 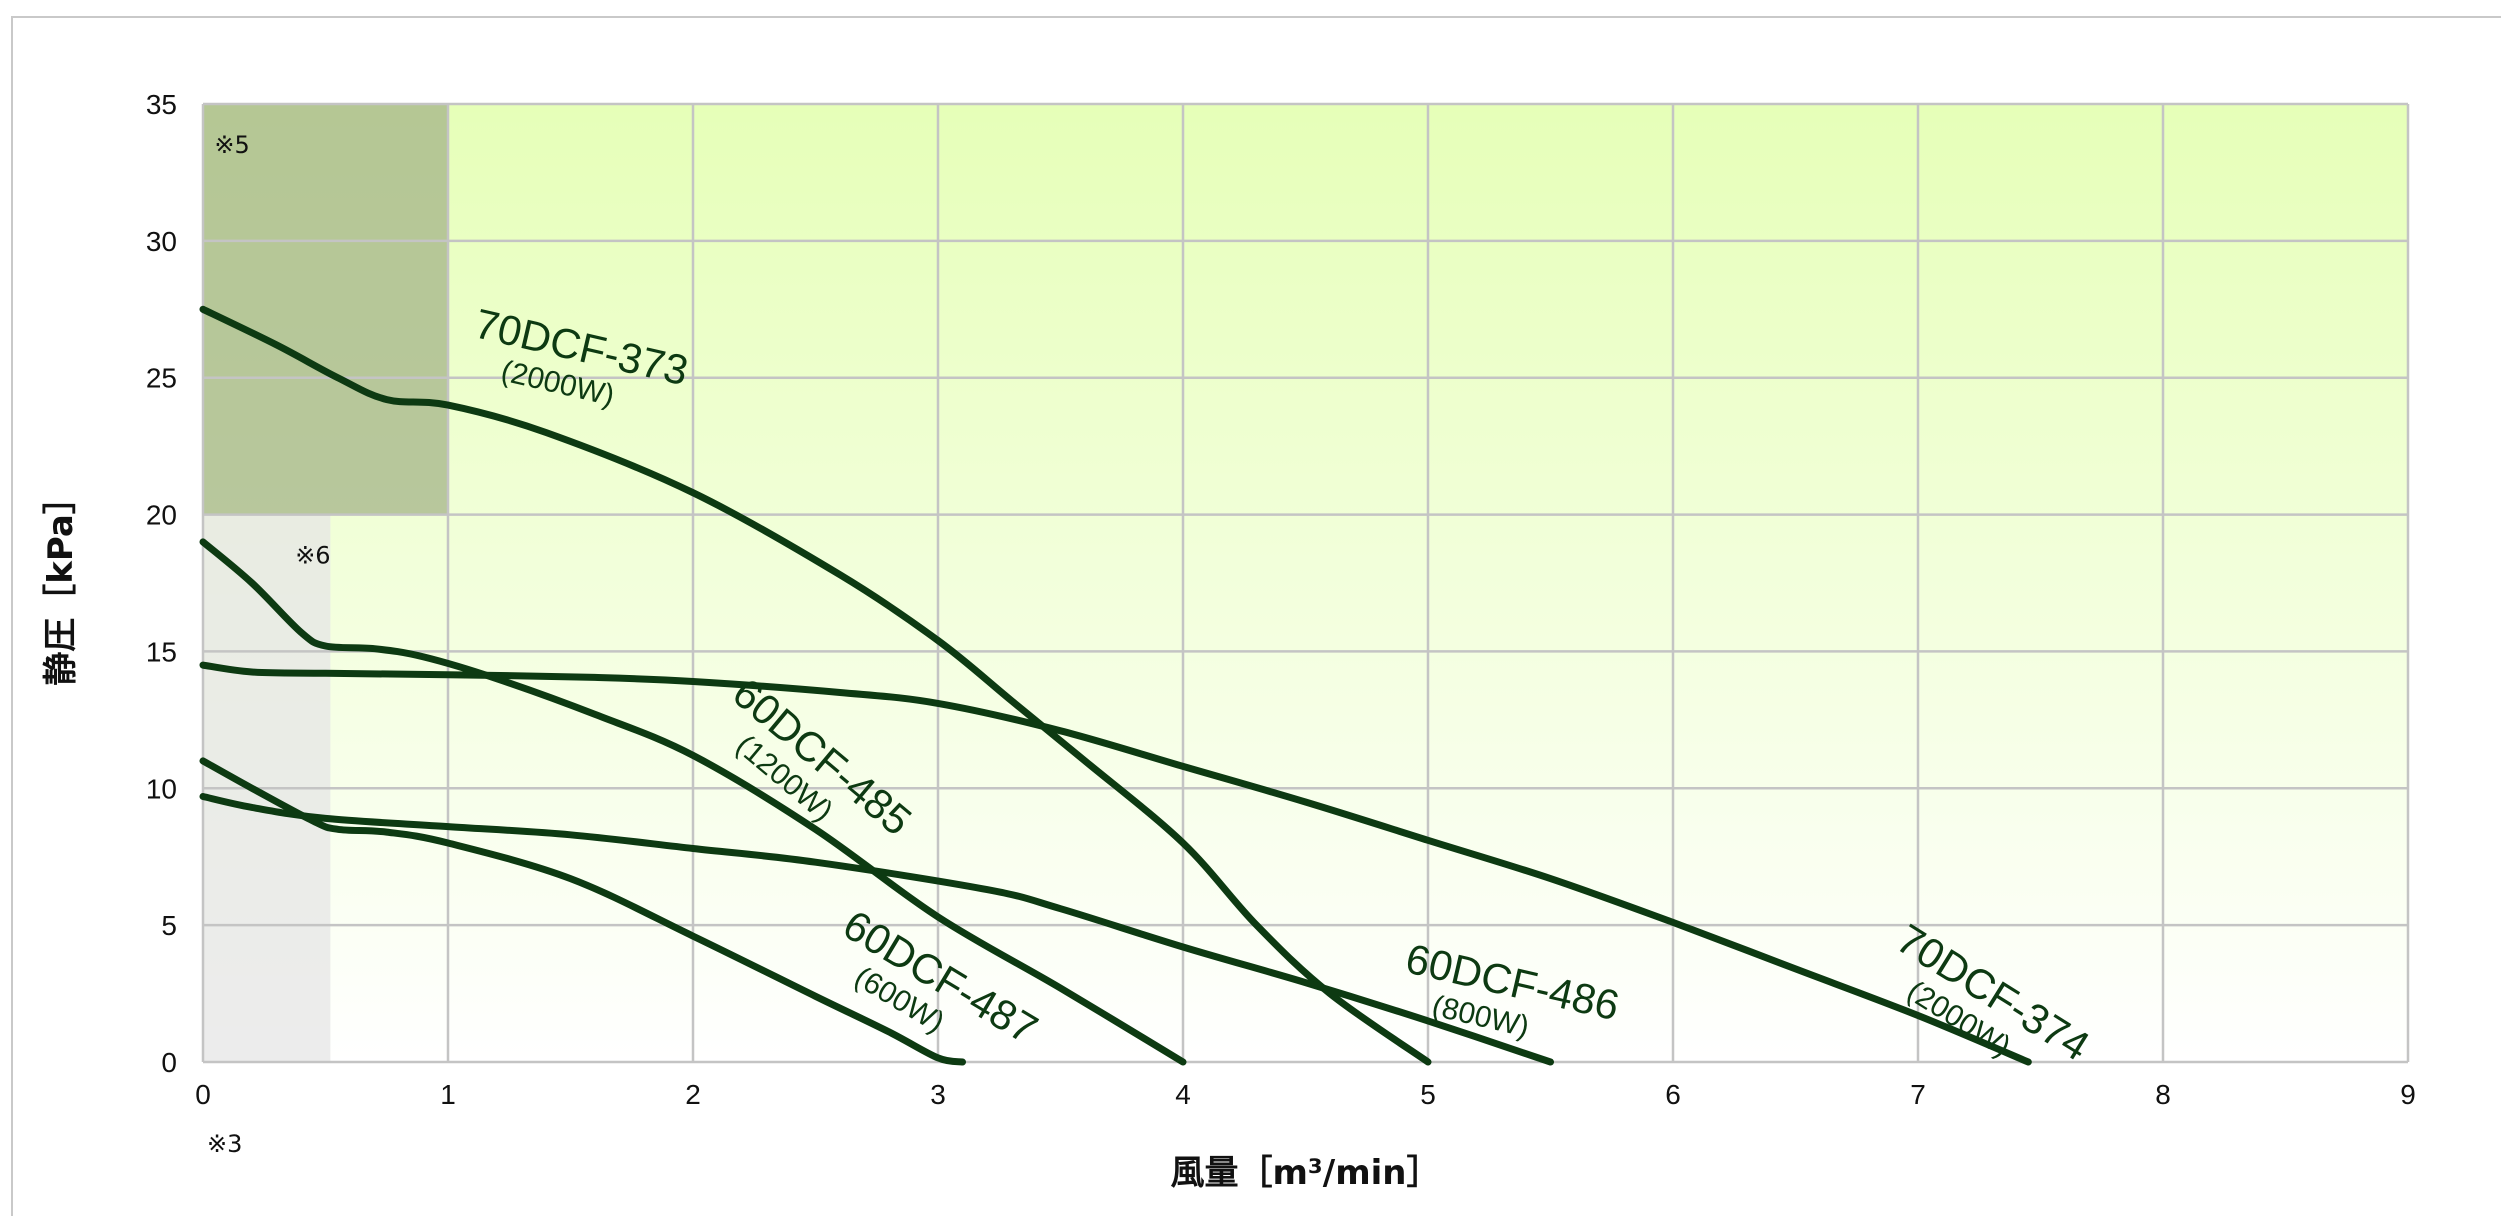 I want to click on x-tick-label: 4, so click(x=1183, y=1094).